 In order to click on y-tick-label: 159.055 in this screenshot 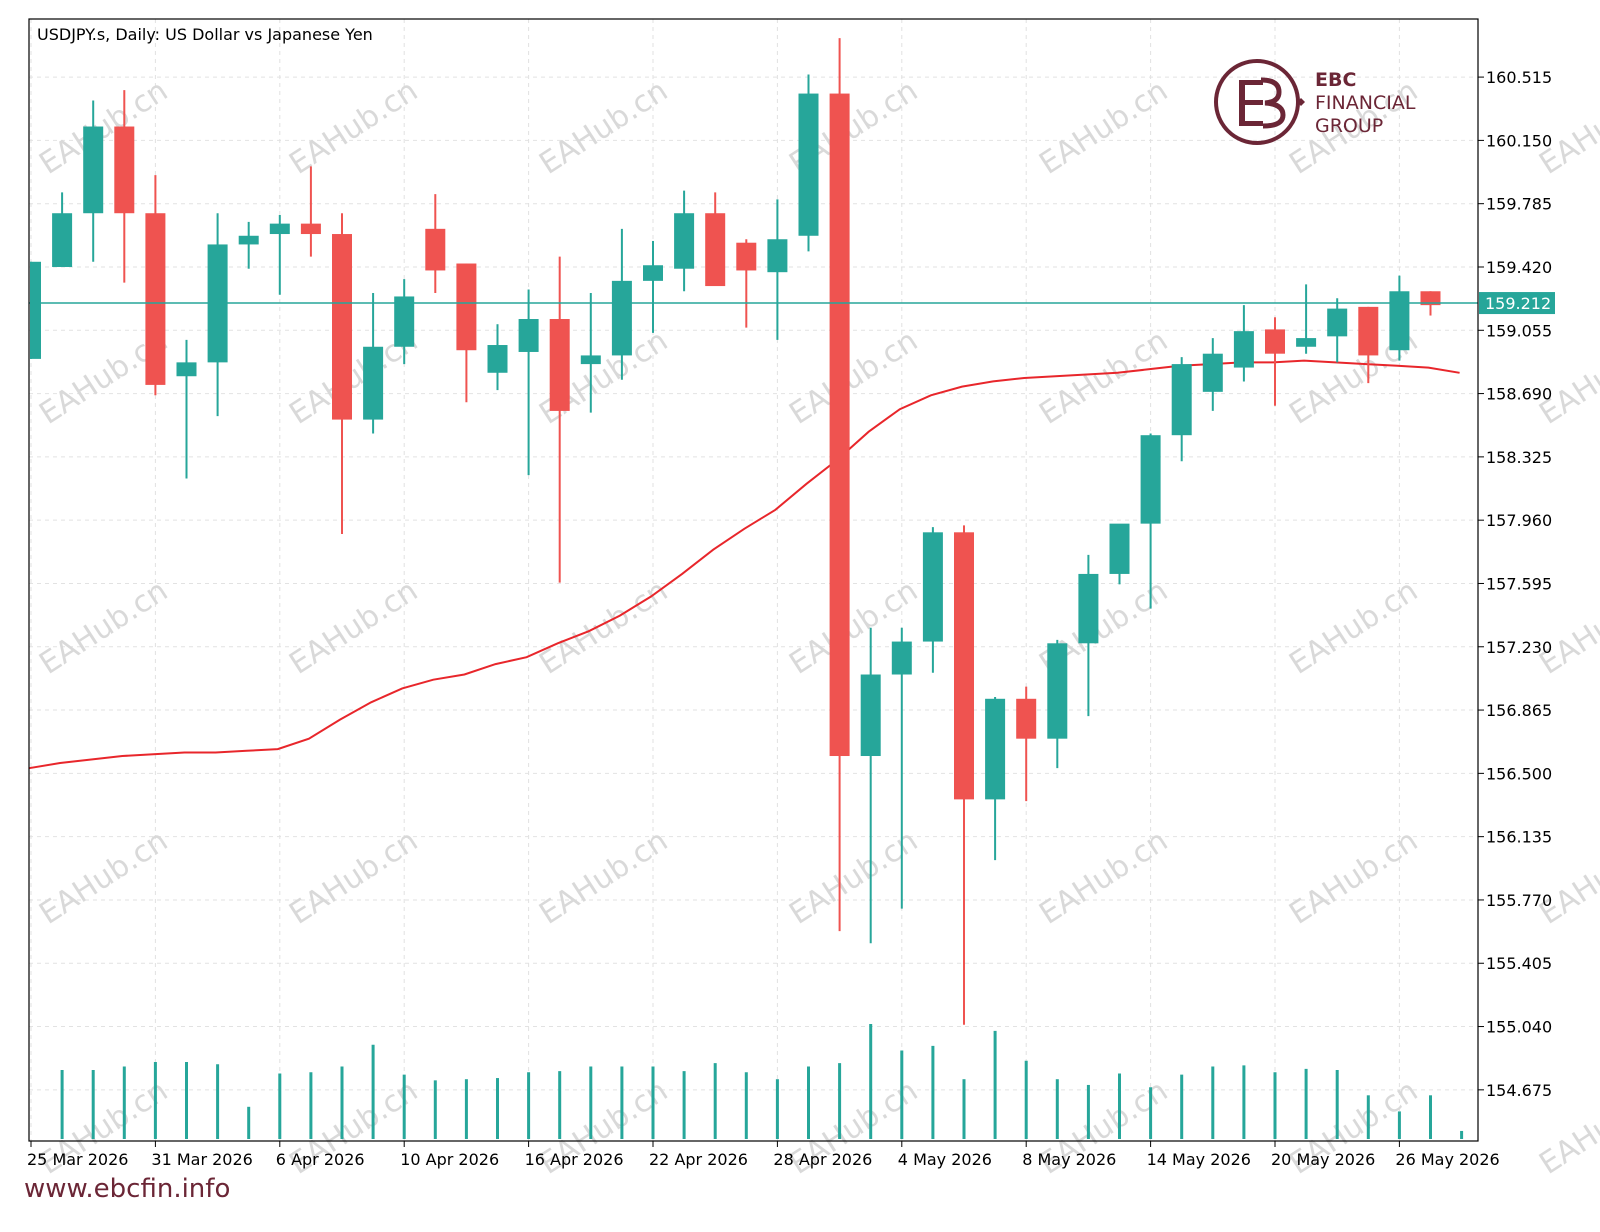, I will do `click(1519, 330)`.